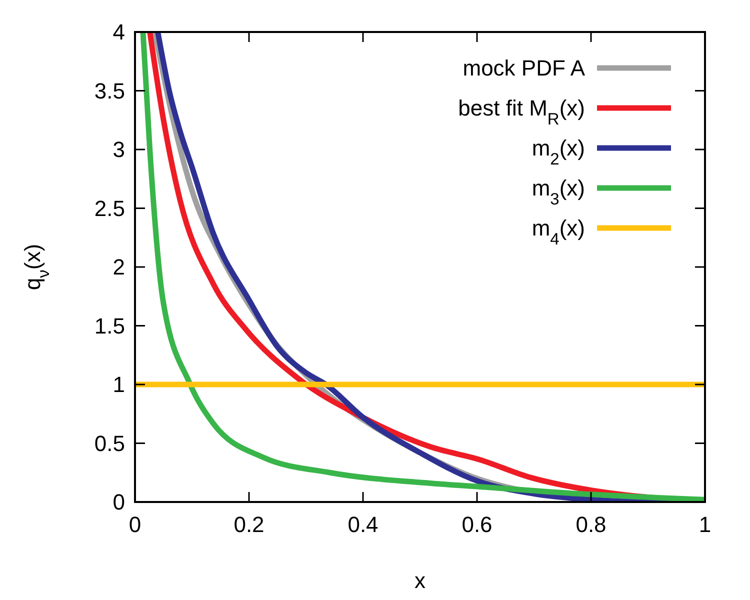  What do you see at coordinates (477, 524) in the screenshot?
I see `x-tick-label: 0.6` at bounding box center [477, 524].